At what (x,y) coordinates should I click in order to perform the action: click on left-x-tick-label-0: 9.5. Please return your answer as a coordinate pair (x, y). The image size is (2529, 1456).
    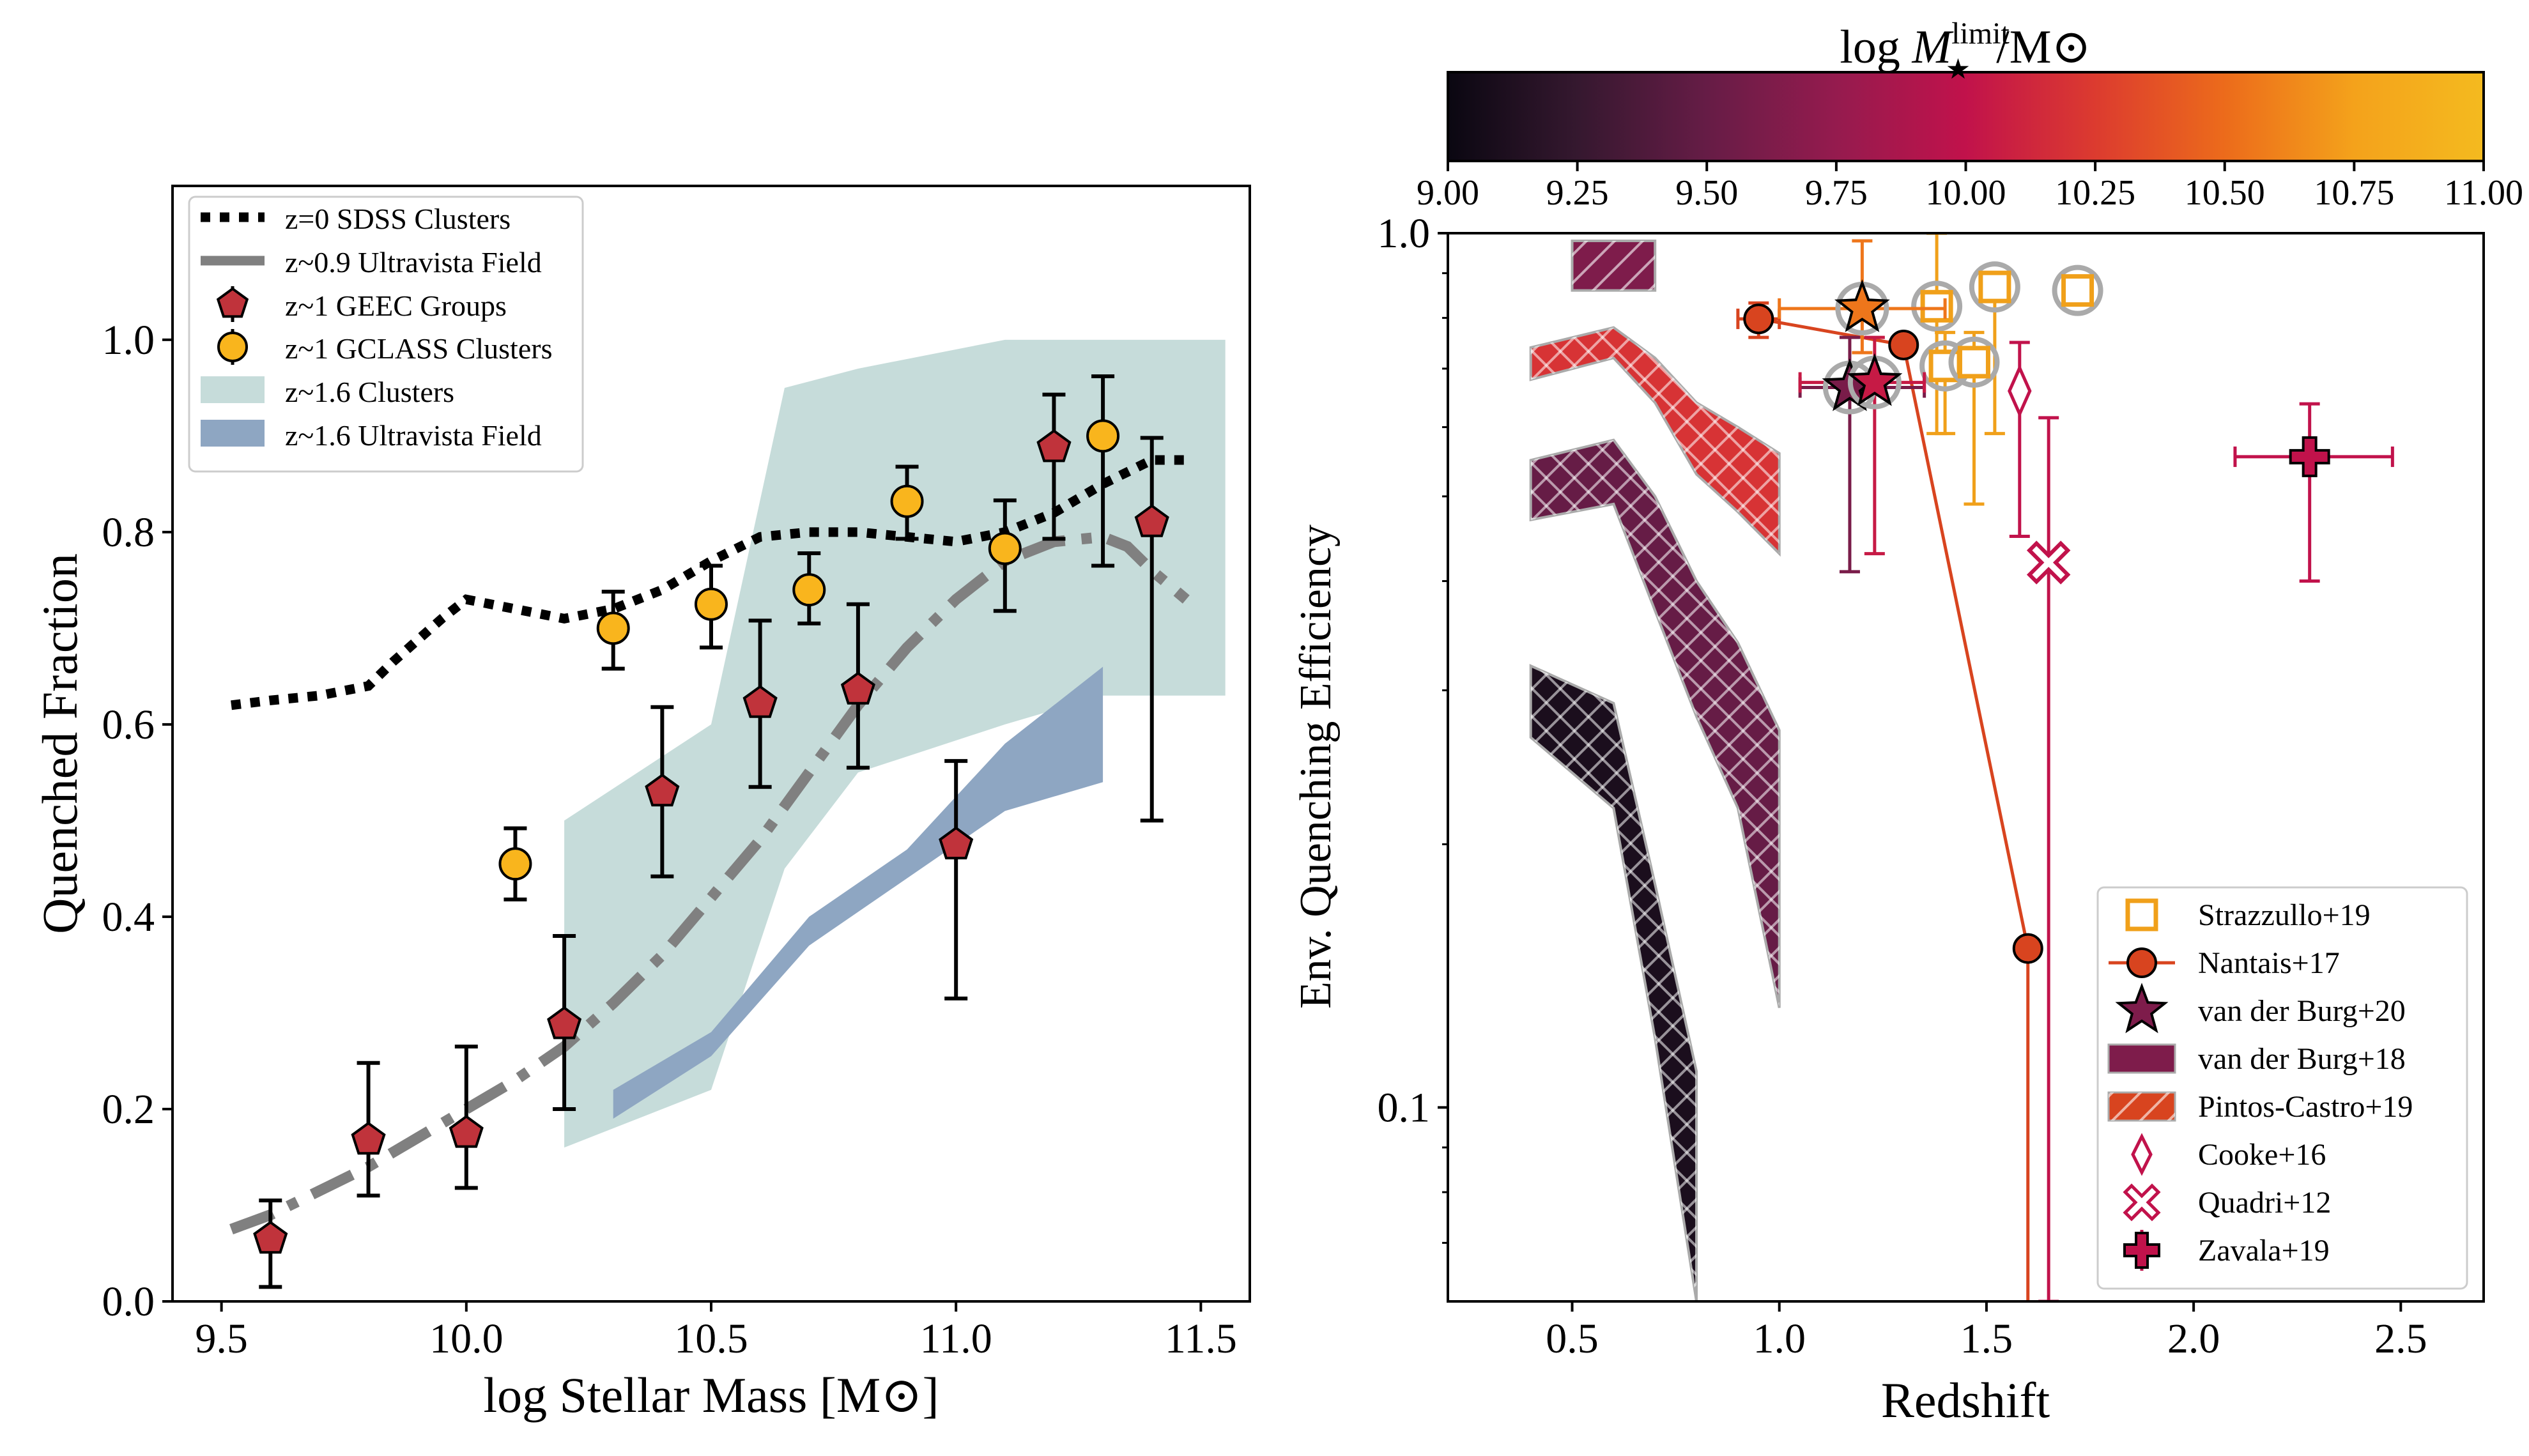
    Looking at the image, I should click on (221, 1338).